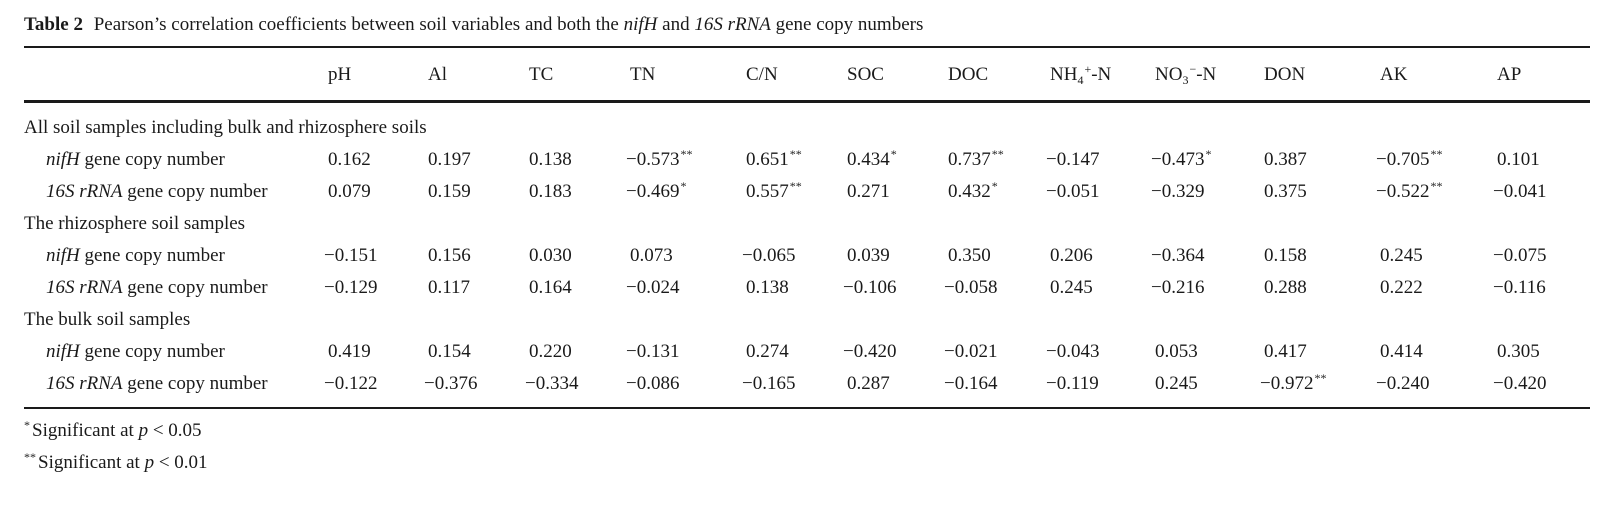  I want to click on table-cell: 0.305, so click(1518, 352).